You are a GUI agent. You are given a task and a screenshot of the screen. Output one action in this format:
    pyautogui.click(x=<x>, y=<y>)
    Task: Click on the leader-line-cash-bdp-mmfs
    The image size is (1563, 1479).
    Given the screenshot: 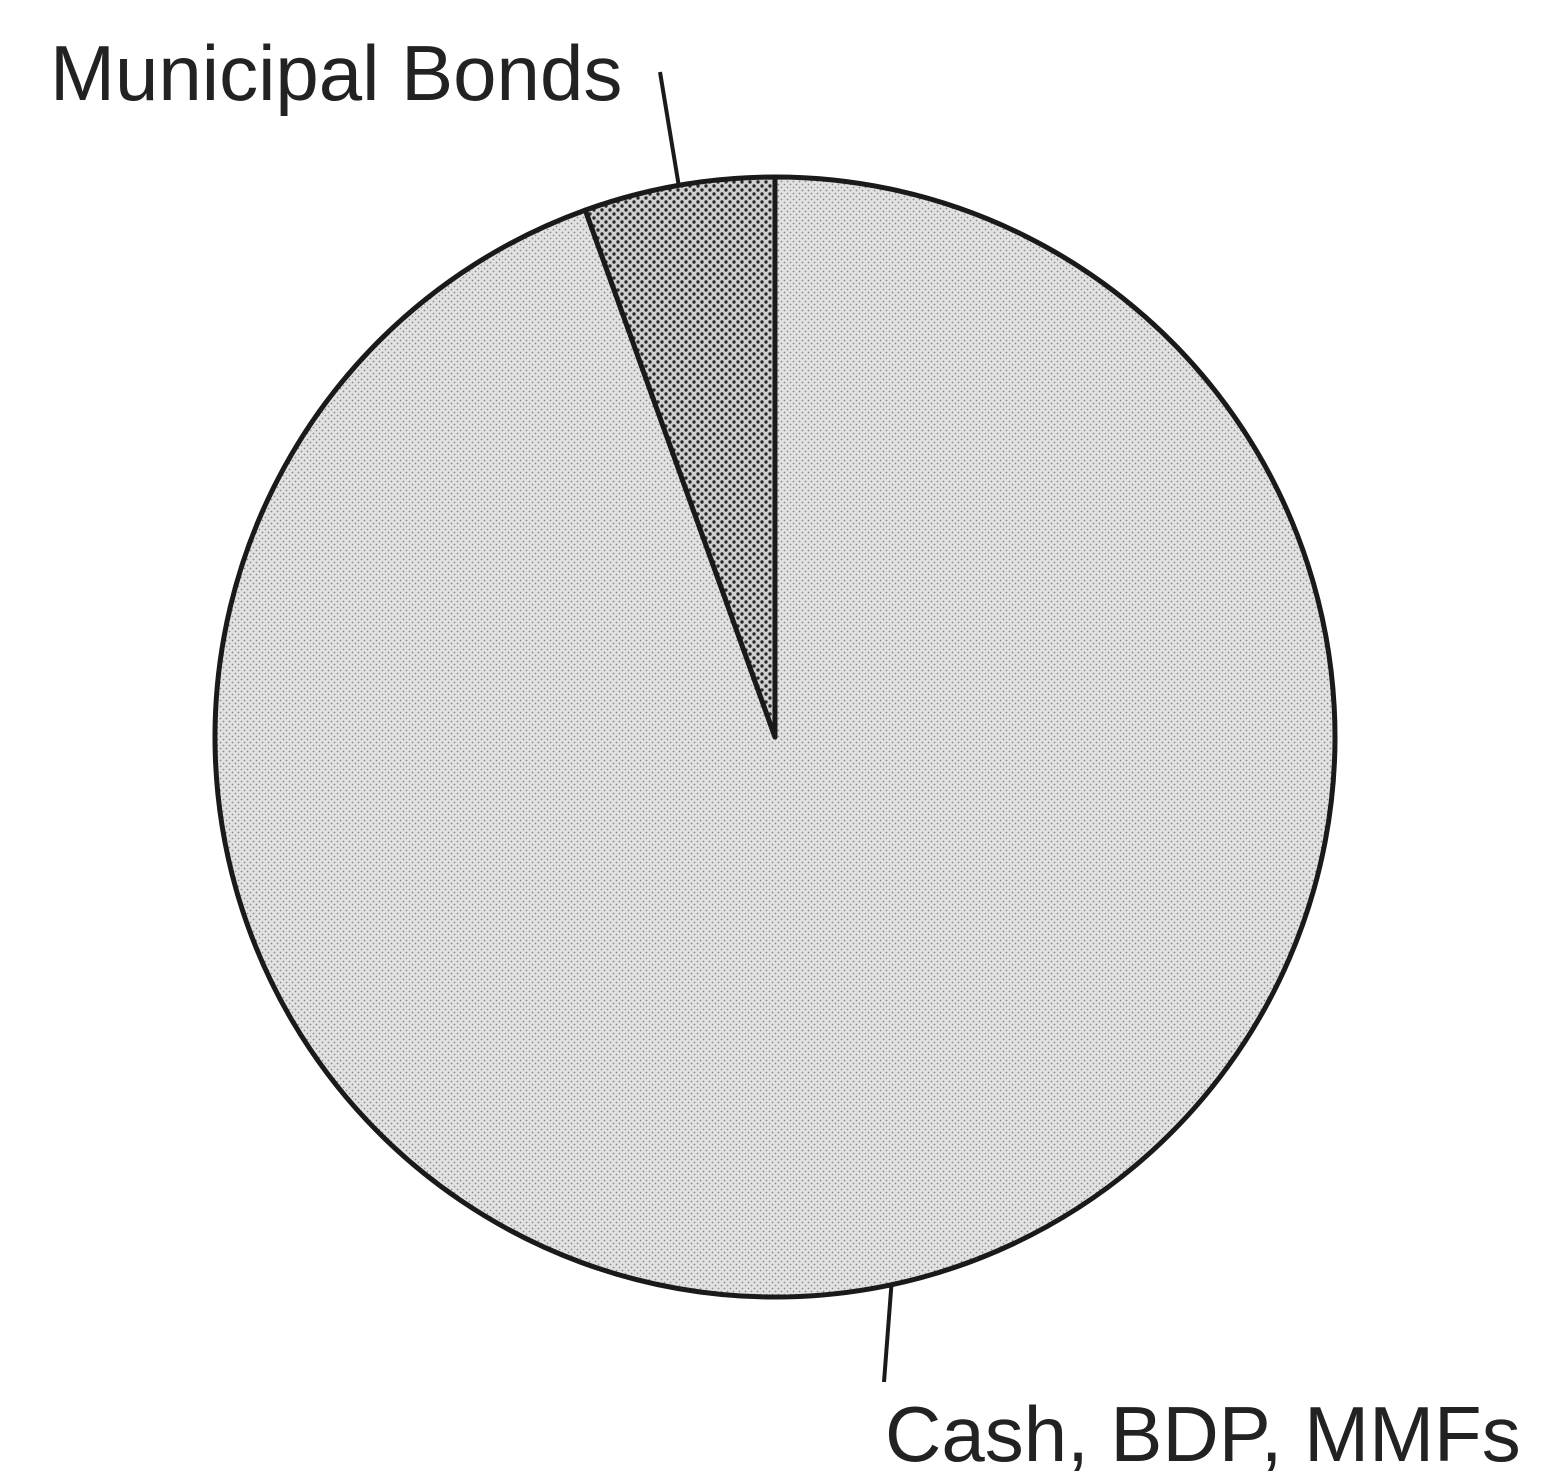 What is the action you would take?
    pyautogui.click(x=888, y=1333)
    